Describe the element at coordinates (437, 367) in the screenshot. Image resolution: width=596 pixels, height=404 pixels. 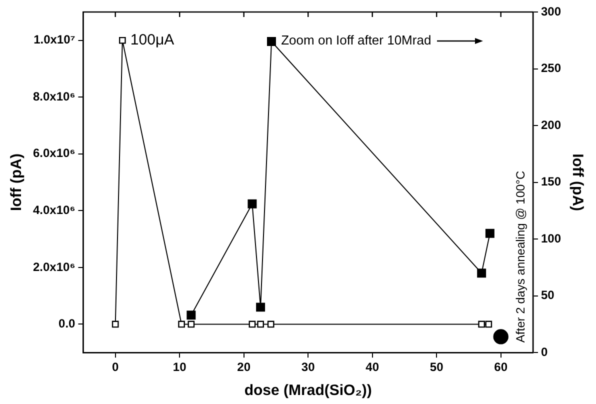
I see `x-tick-label: 50` at that location.